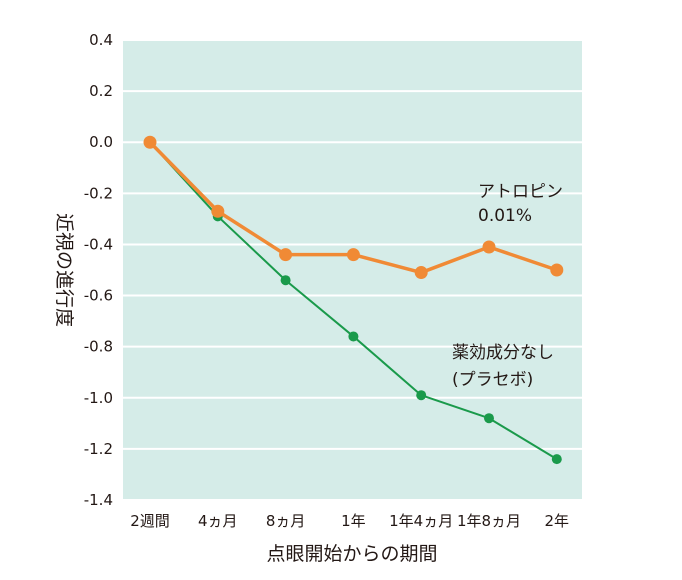 Image resolution: width=682 pixels, height=580 pixels. I want to click on series-label-atropine: 0.01%, so click(505, 216).